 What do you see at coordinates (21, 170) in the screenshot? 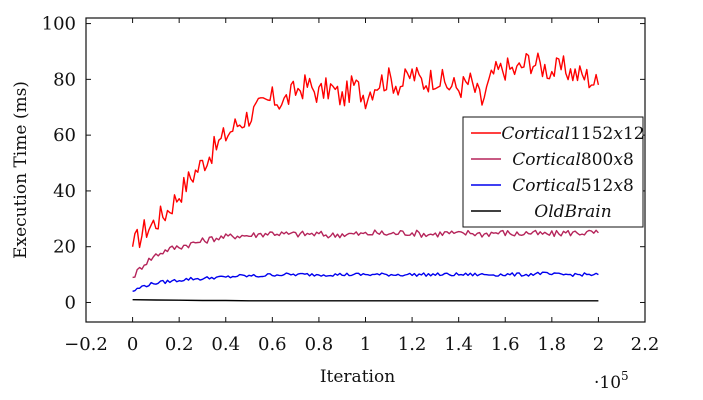
I see `y-axis-label: Execution Time (ms)` at bounding box center [21, 170].